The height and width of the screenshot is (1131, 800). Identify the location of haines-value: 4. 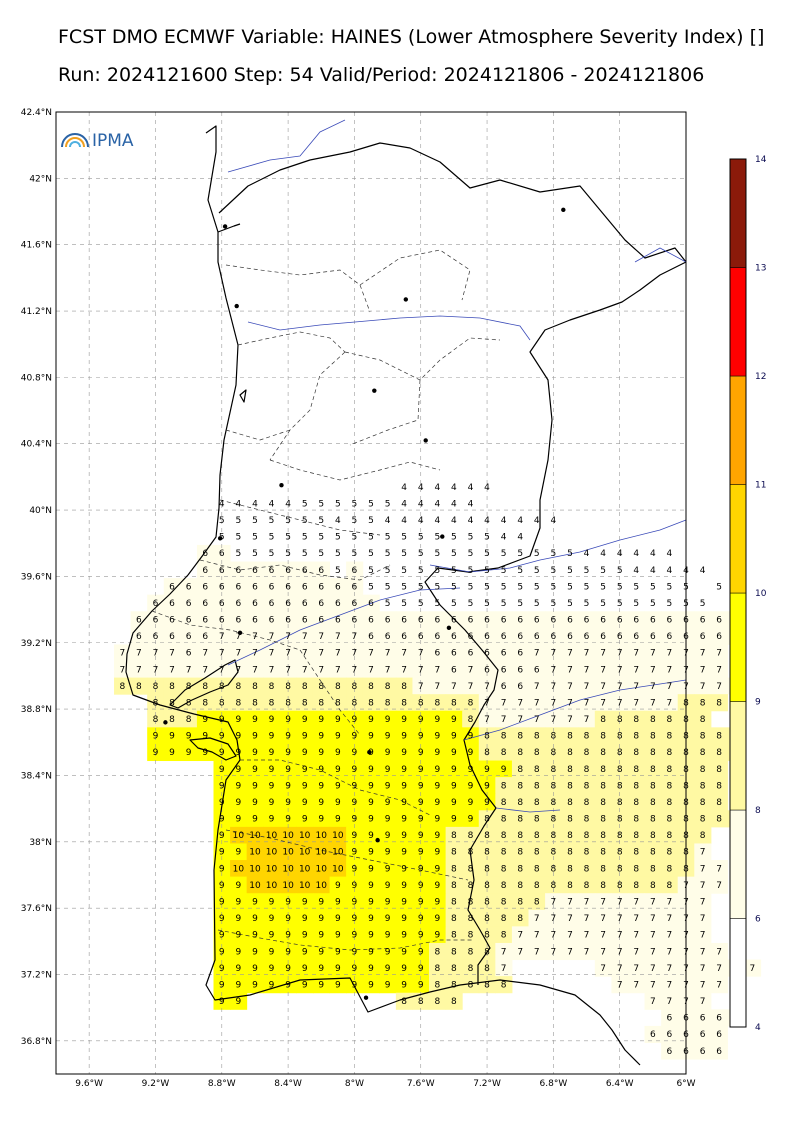
(603, 554).